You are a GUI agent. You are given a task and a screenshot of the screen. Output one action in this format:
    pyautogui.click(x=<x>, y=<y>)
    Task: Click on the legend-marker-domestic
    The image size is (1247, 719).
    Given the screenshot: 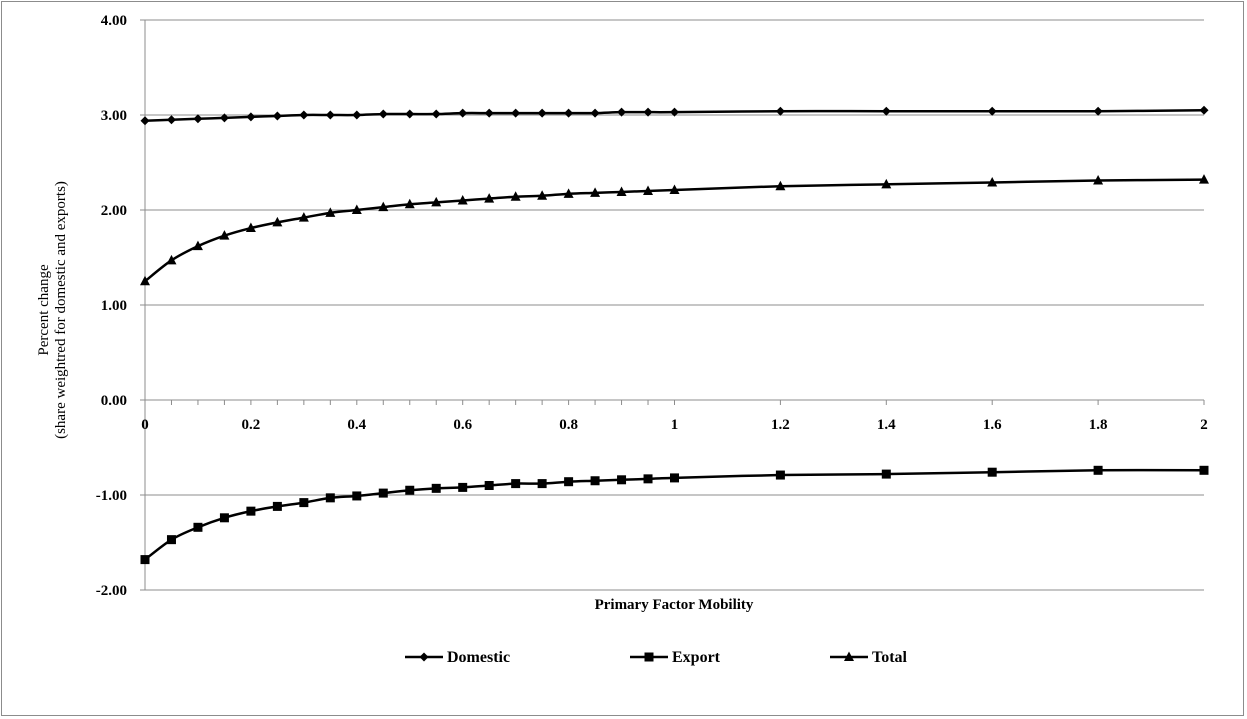 What is the action you would take?
    pyautogui.click(x=424, y=657)
    